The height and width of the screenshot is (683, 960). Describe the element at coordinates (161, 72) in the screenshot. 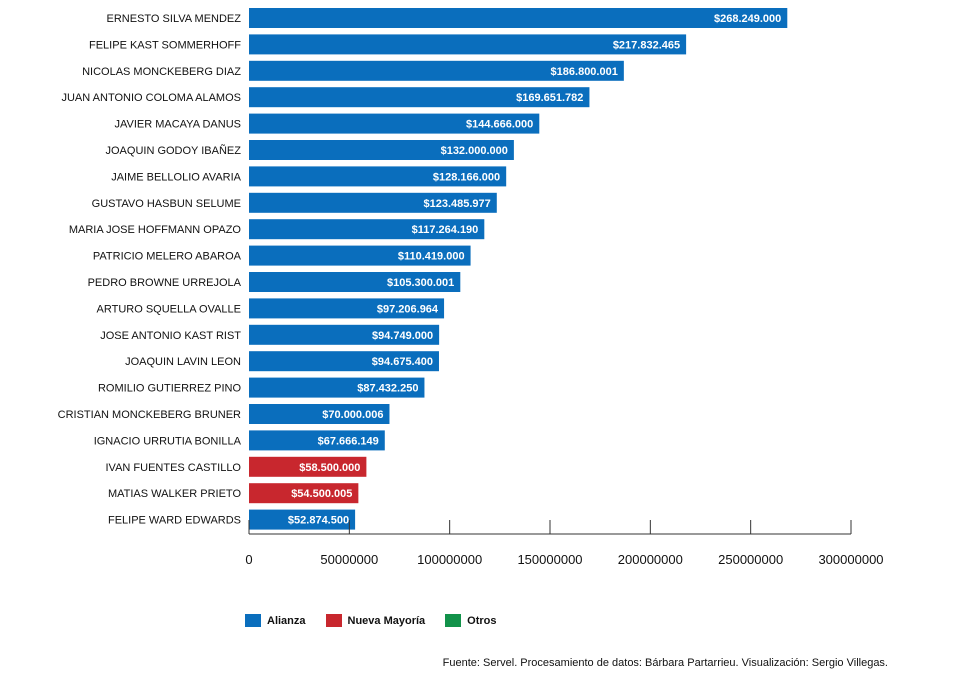

I see `category-label-nicolas-monckeberg-diaz: NICOLAS MONCKEBERG DIAZ` at that location.